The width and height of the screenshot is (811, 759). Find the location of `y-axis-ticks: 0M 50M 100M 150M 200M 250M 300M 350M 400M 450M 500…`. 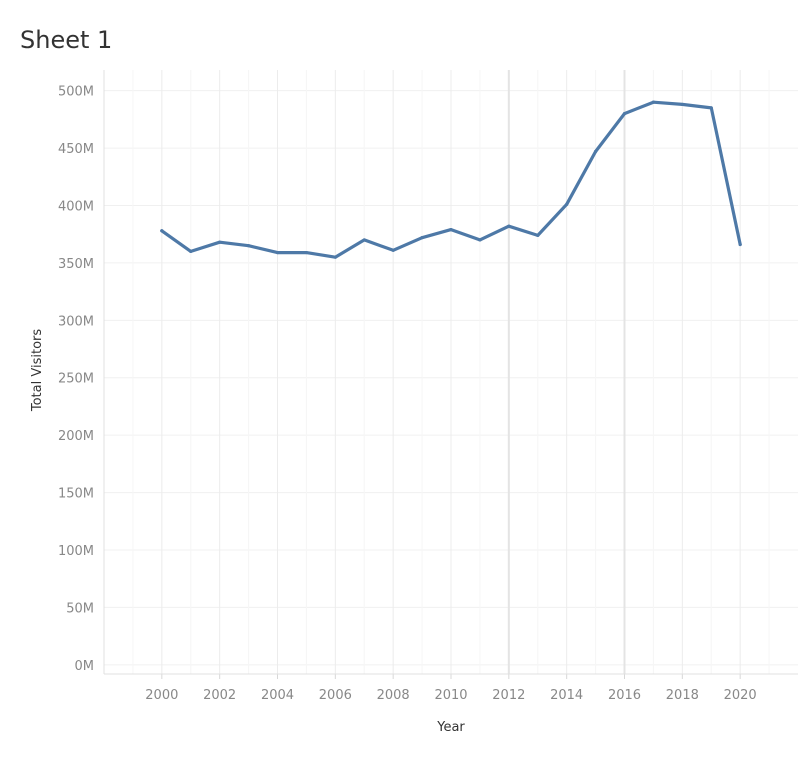

y-axis-ticks: 0M 50M 100M 150M 200M 250M 300M 350M 400M 450M 500… is located at coordinates (76, 379).